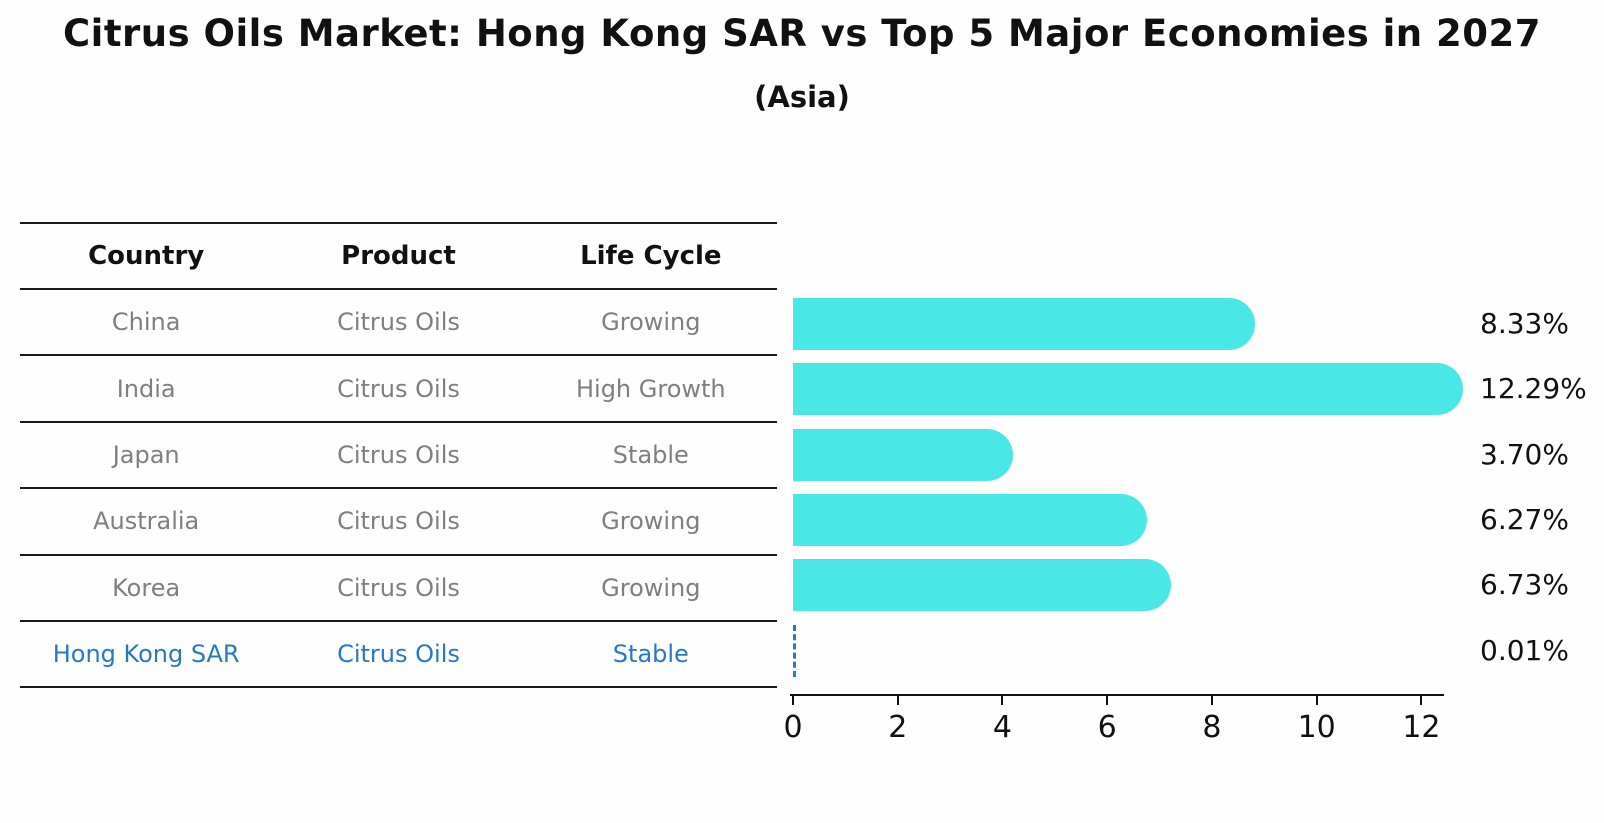 This screenshot has height=823, width=1604. Describe the element at coordinates (1128, 389) in the screenshot. I see `bar-india` at that location.